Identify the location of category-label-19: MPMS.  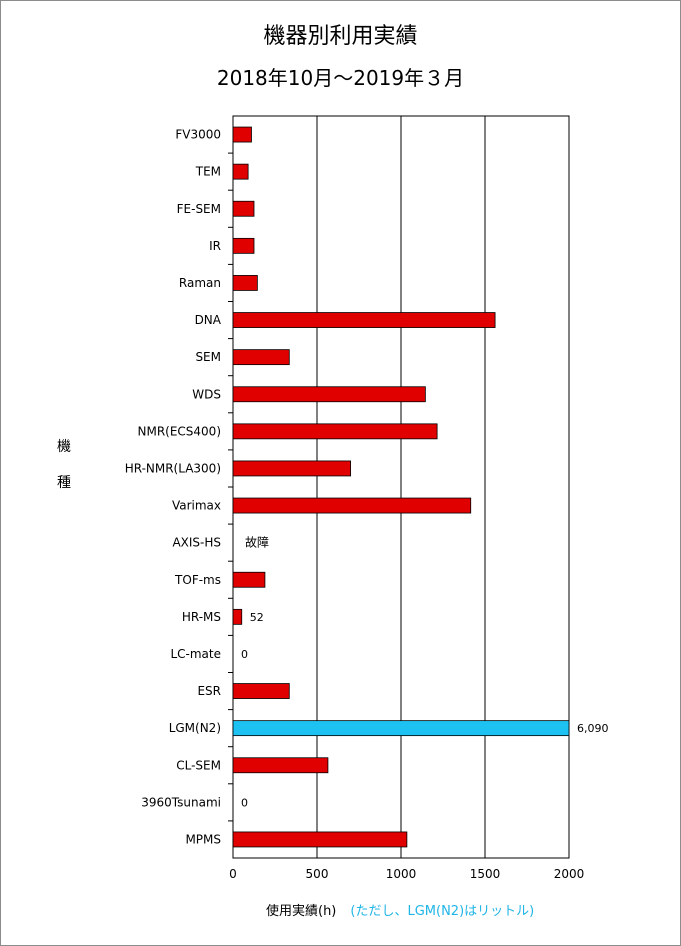
(203, 839).